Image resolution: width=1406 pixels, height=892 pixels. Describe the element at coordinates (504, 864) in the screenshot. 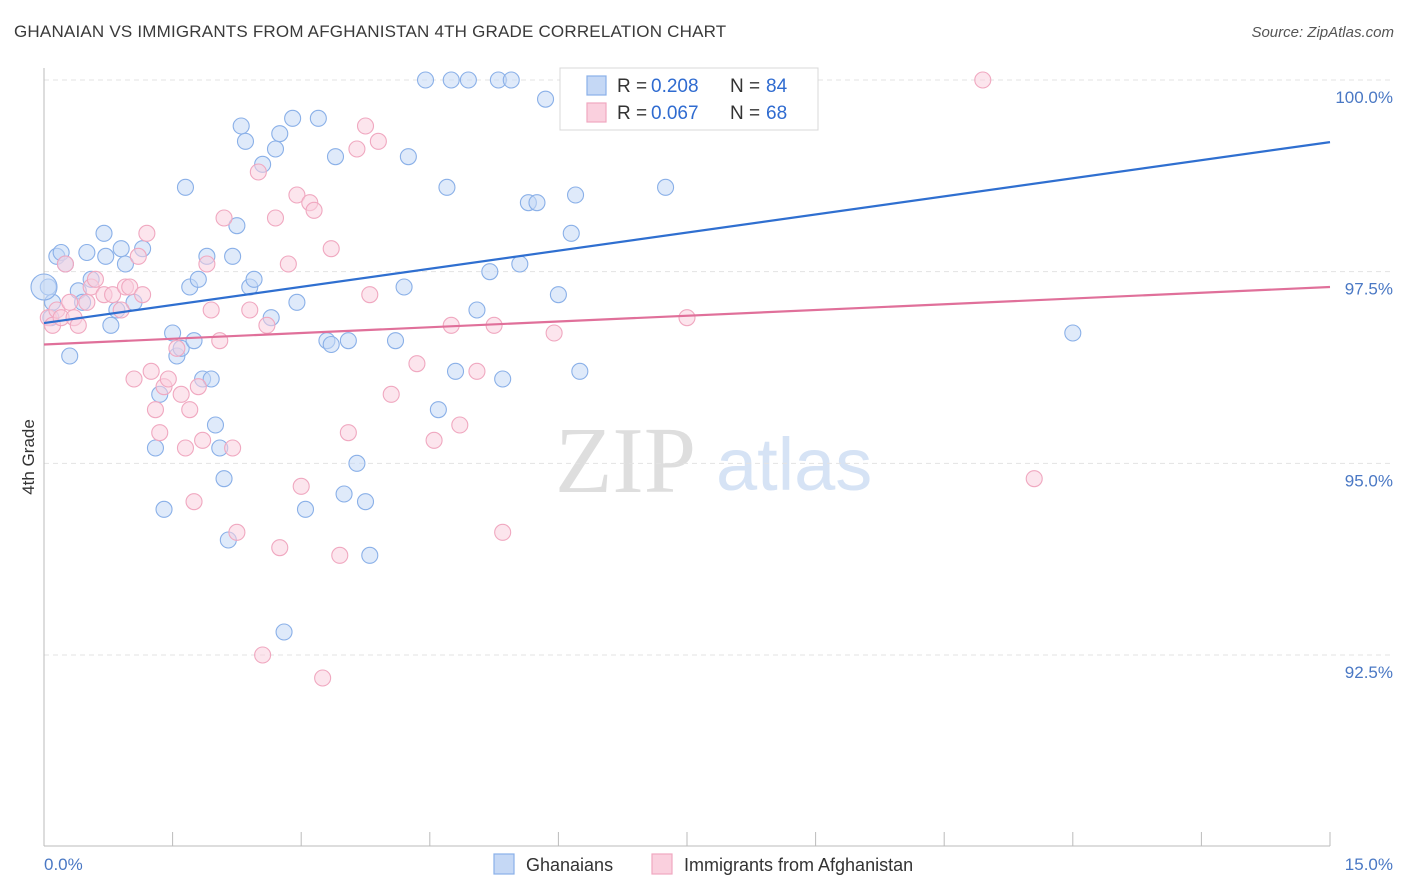

I see `legend-bottom-swatch-ghanaians` at that location.